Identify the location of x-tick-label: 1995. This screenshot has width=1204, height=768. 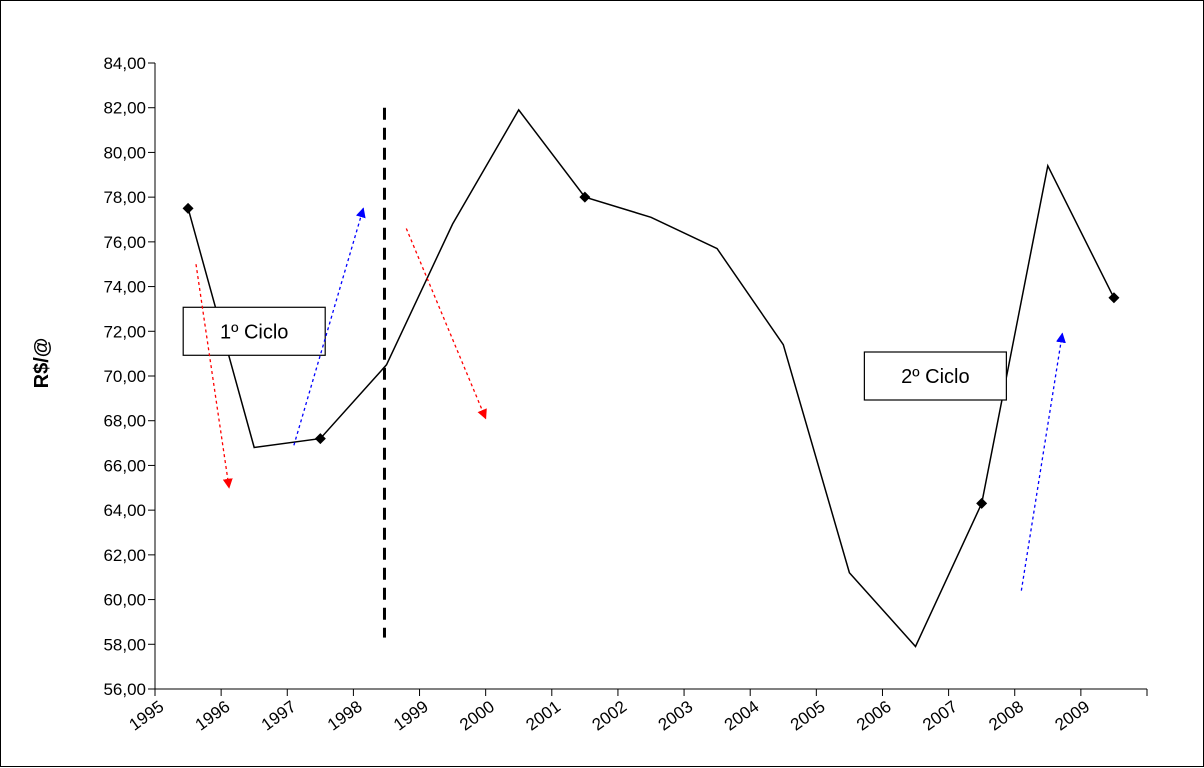
(147, 716).